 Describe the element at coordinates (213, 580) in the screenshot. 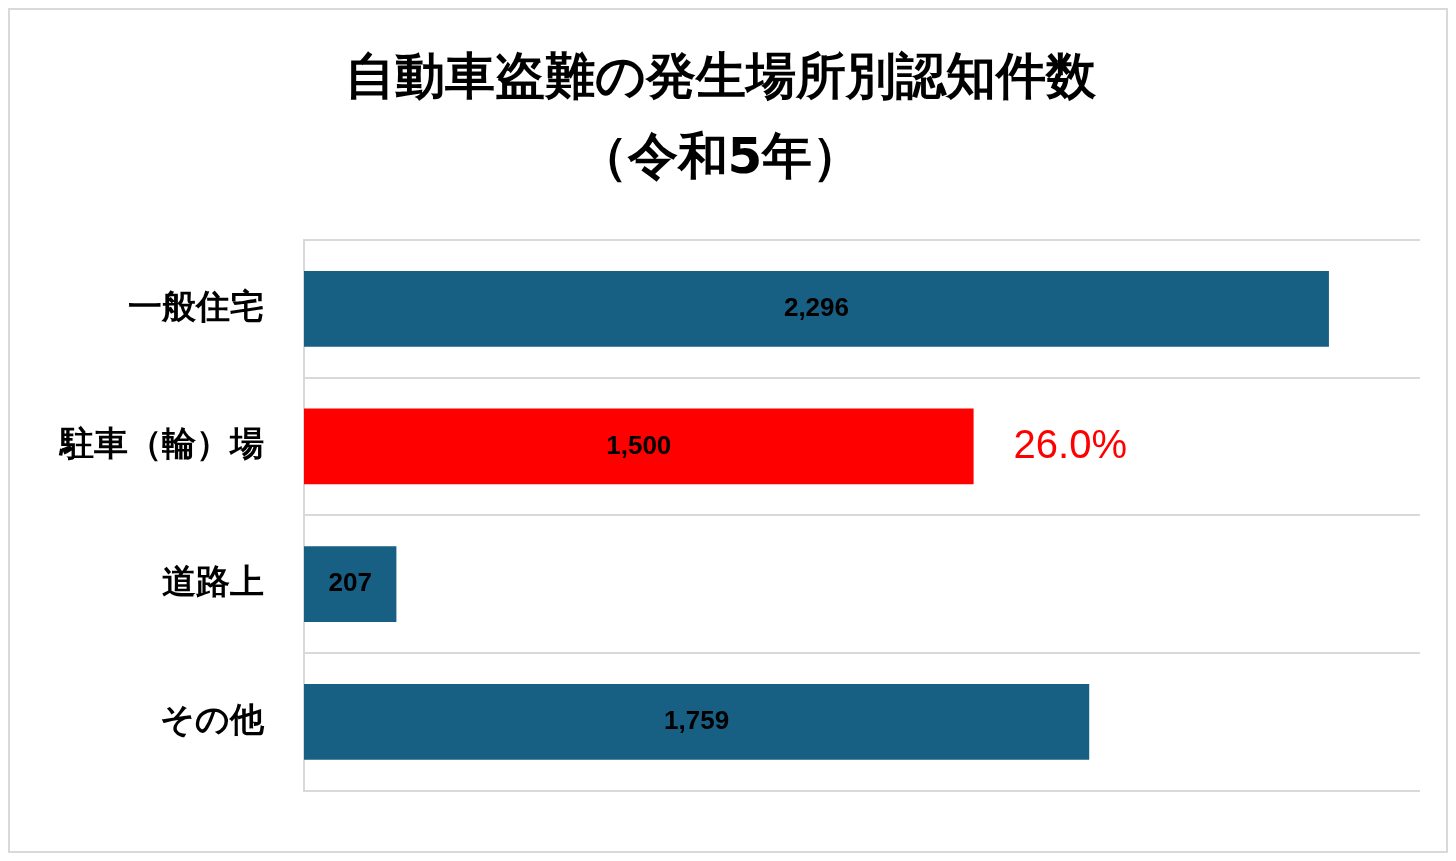

I see `y-tick-label: 道路上` at that location.